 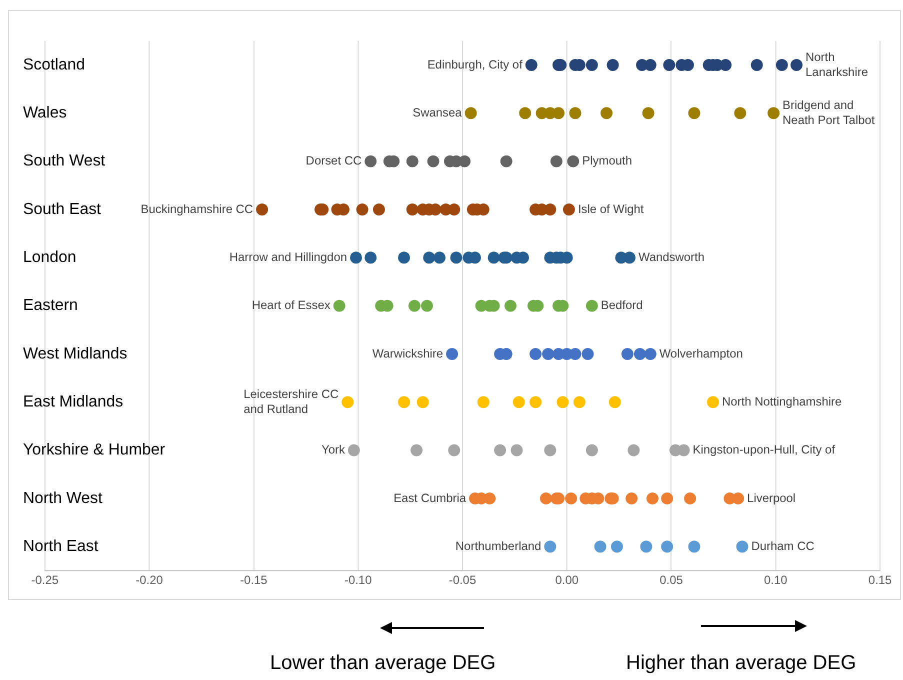 What do you see at coordinates (776, 580) in the screenshot?
I see `x-tick-label: 0.10` at bounding box center [776, 580].